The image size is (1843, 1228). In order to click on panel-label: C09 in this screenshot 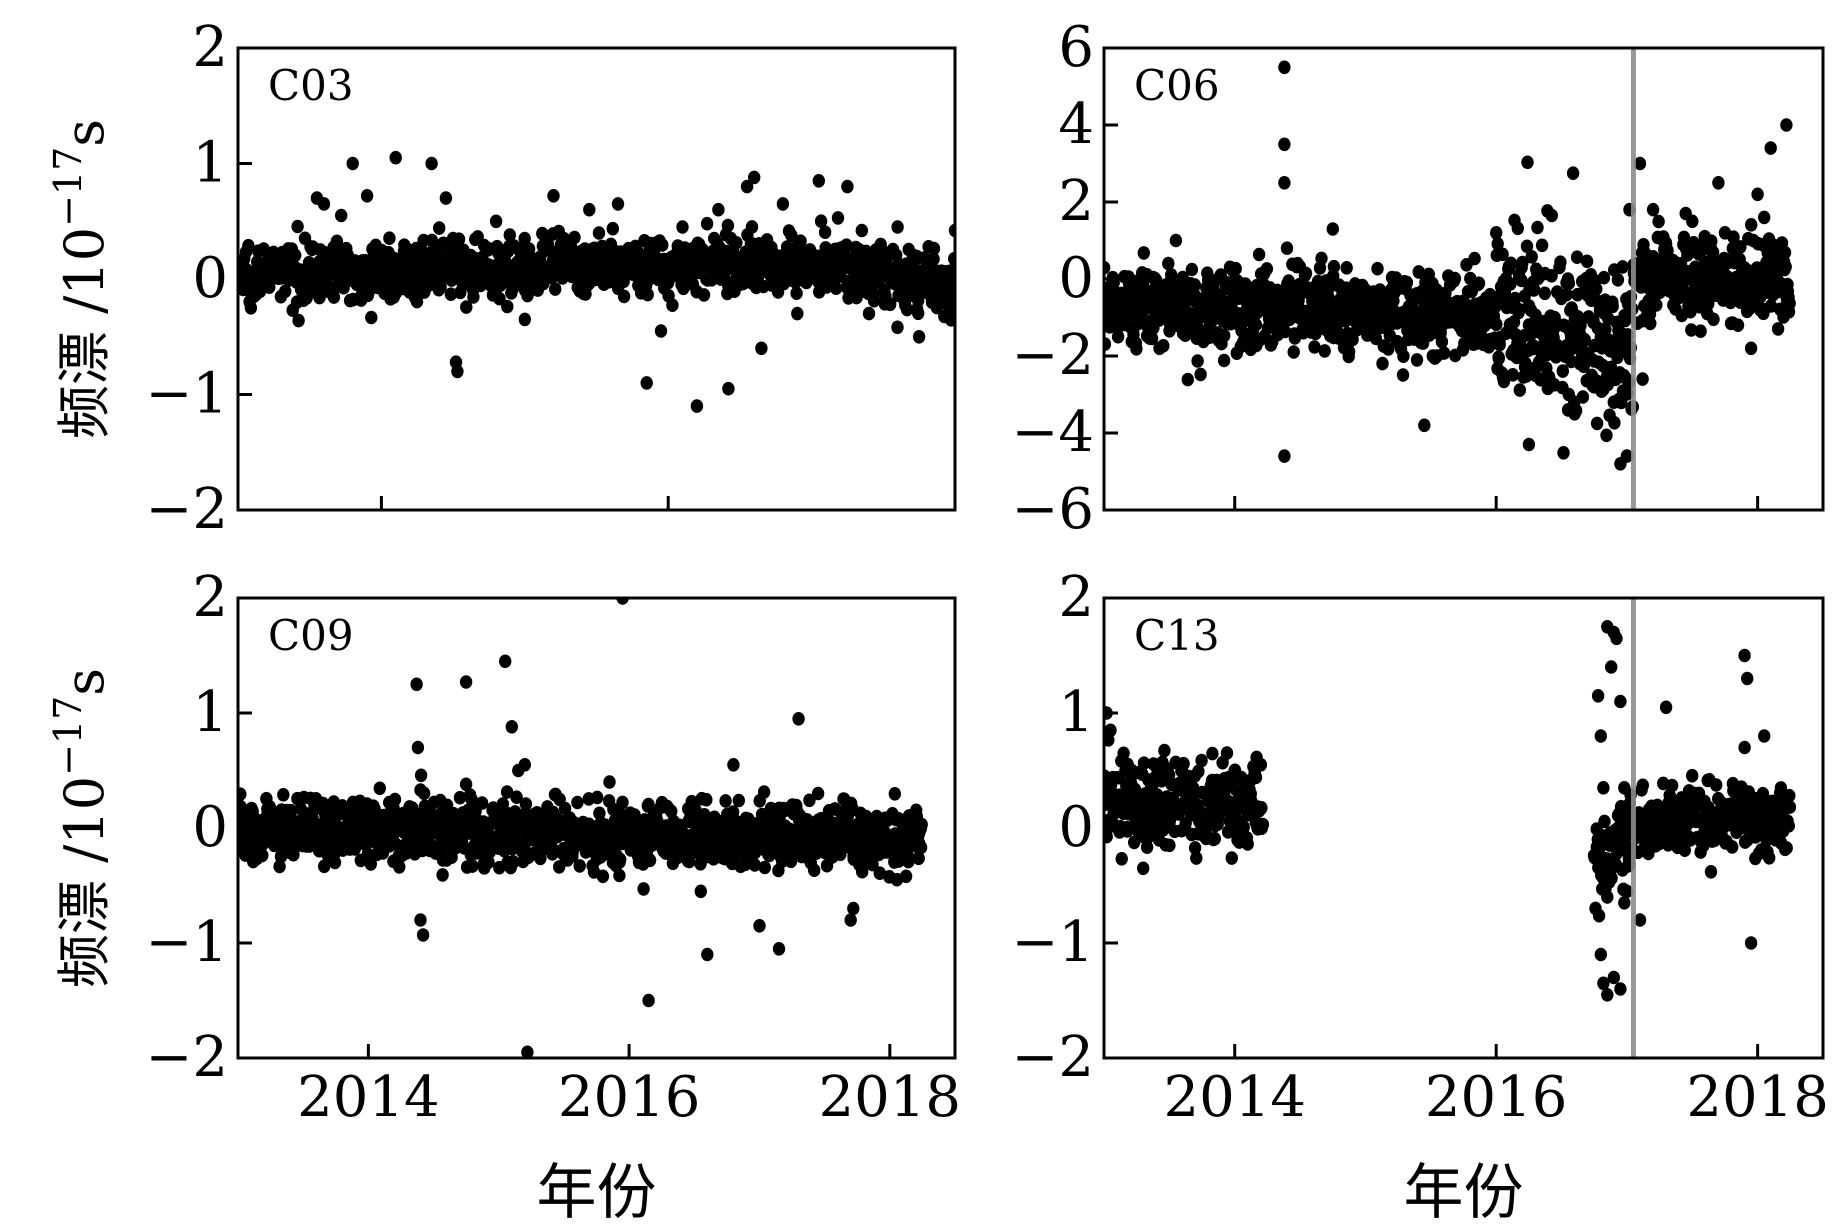, I will do `click(311, 635)`.